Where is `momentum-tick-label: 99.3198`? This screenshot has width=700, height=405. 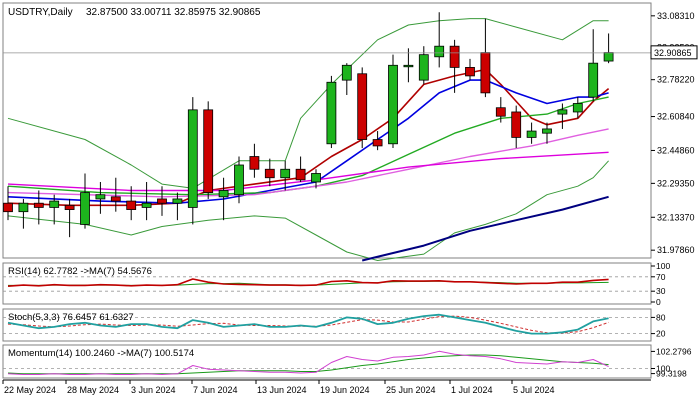 momentum-tick-label: 99.3198 is located at coordinates (671, 374).